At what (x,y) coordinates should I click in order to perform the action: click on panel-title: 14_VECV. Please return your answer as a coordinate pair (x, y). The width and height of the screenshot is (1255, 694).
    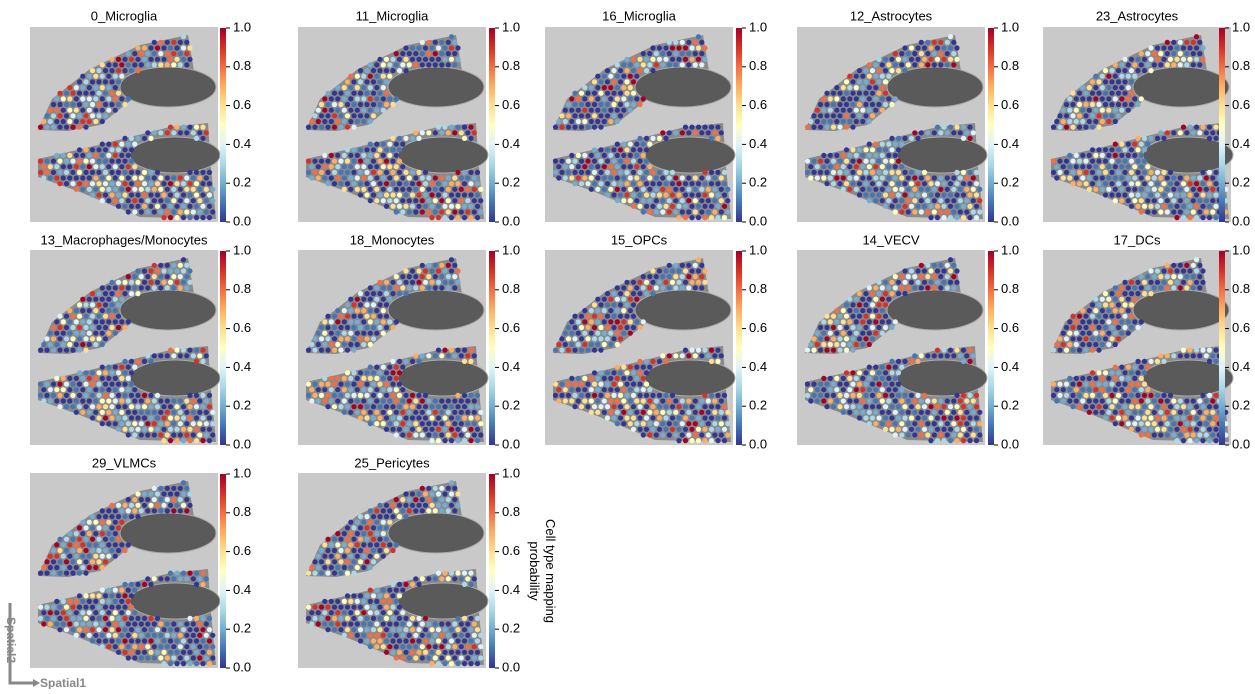
    Looking at the image, I should click on (890, 239).